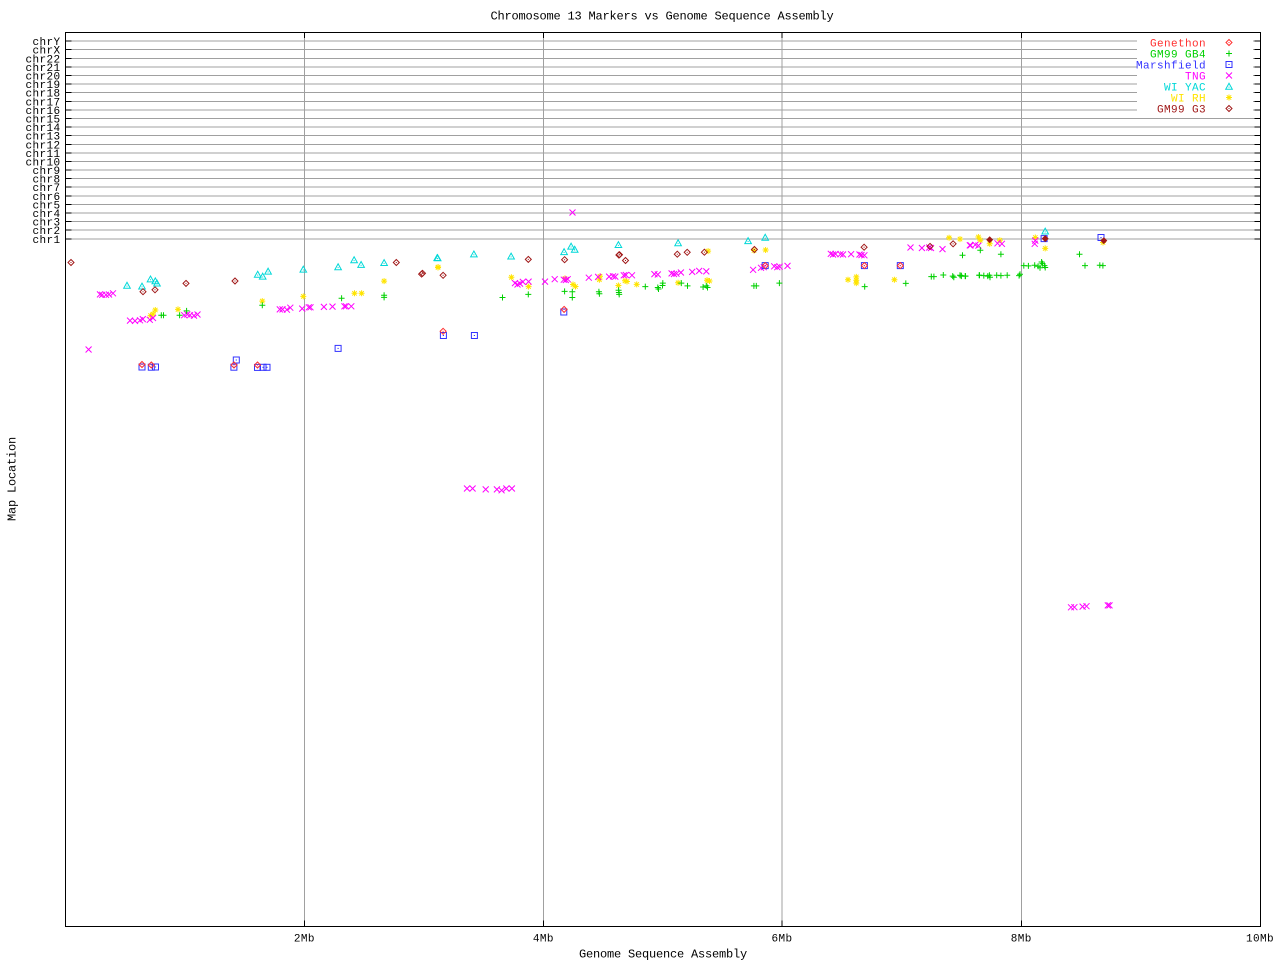 The image size is (1280, 960). What do you see at coordinates (46, 232) in the screenshot?
I see `svg-text: chr2` at bounding box center [46, 232].